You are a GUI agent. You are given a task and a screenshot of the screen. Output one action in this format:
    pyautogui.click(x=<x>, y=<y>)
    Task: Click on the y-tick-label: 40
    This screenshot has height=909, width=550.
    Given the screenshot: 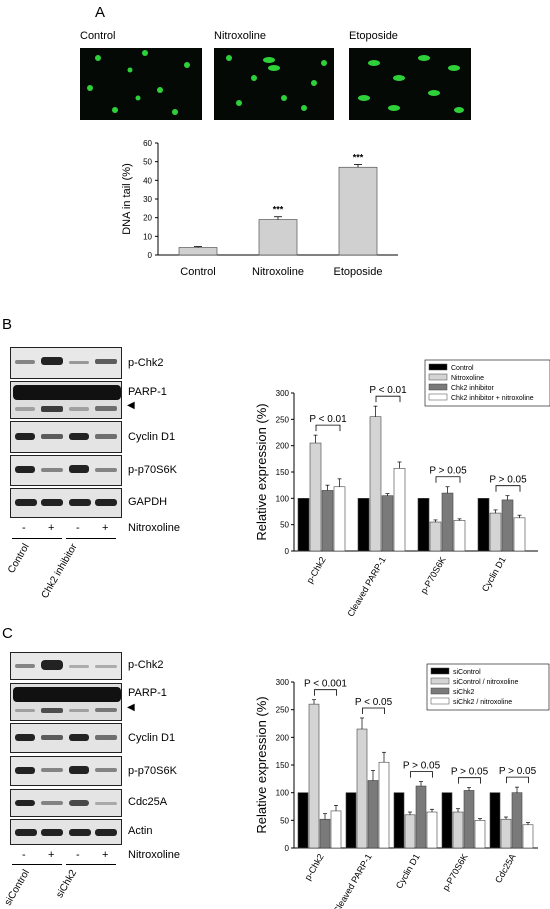 What is the action you would take?
    pyautogui.click(x=147, y=180)
    